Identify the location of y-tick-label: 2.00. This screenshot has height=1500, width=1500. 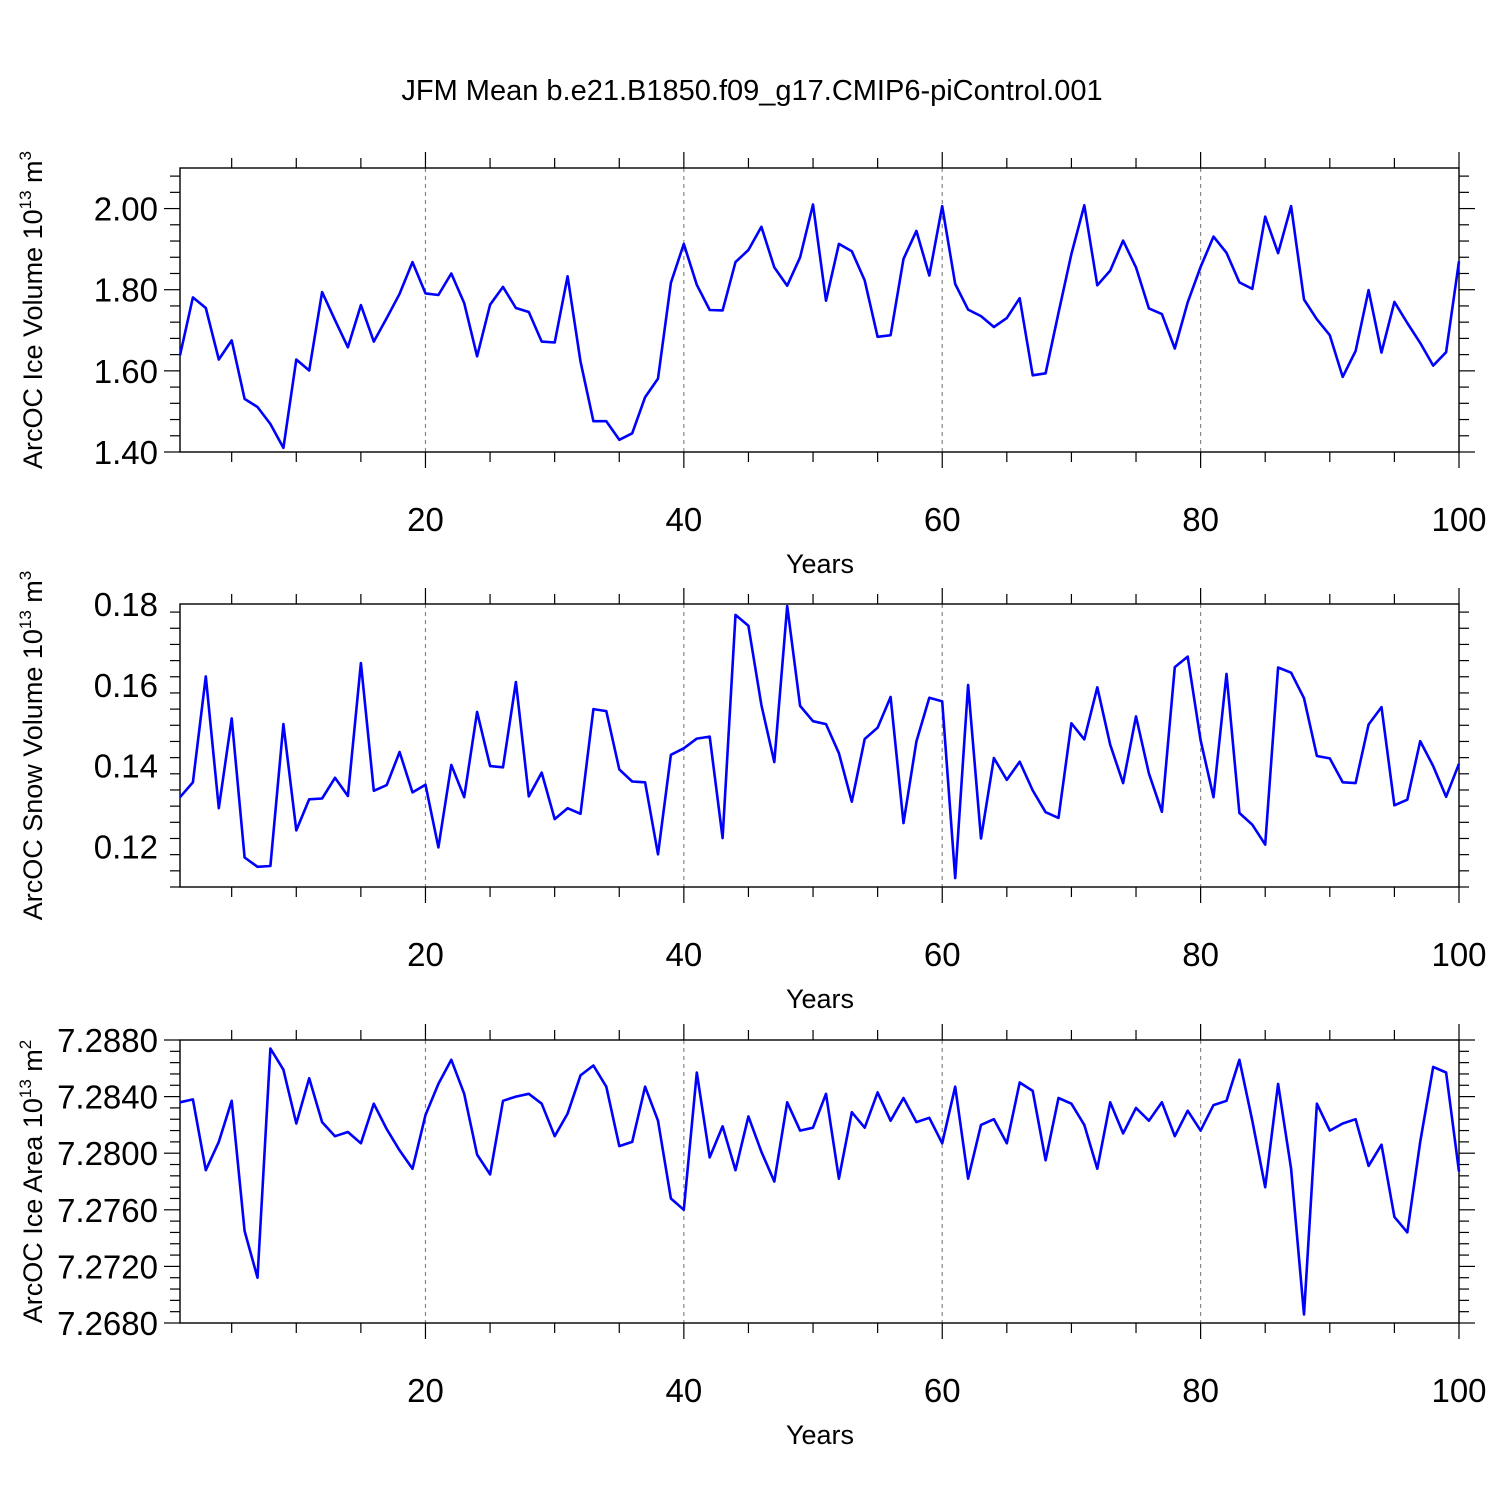
(126, 209).